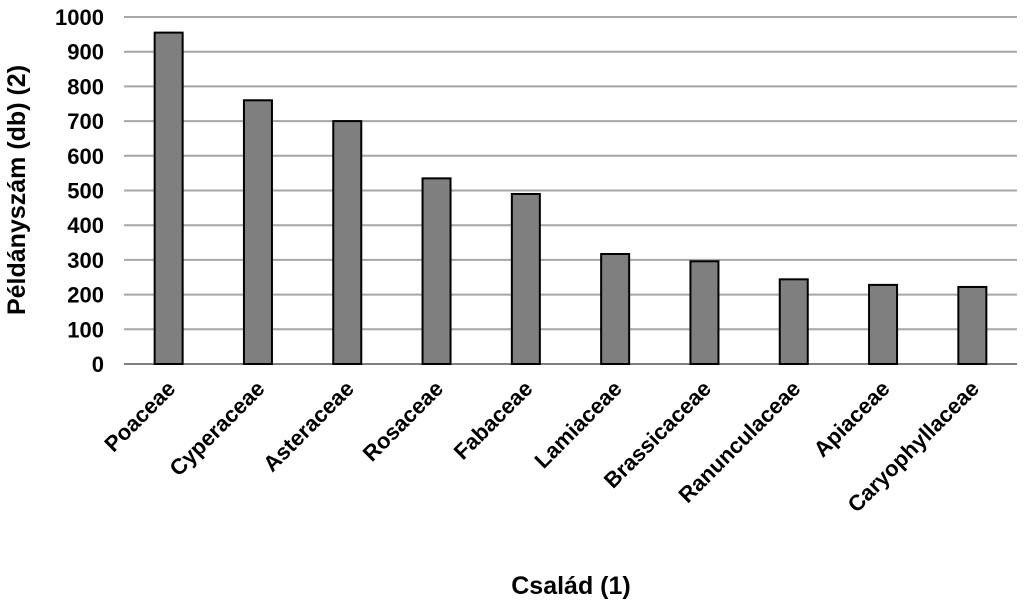  I want to click on bar-asteraceae, so click(347, 242).